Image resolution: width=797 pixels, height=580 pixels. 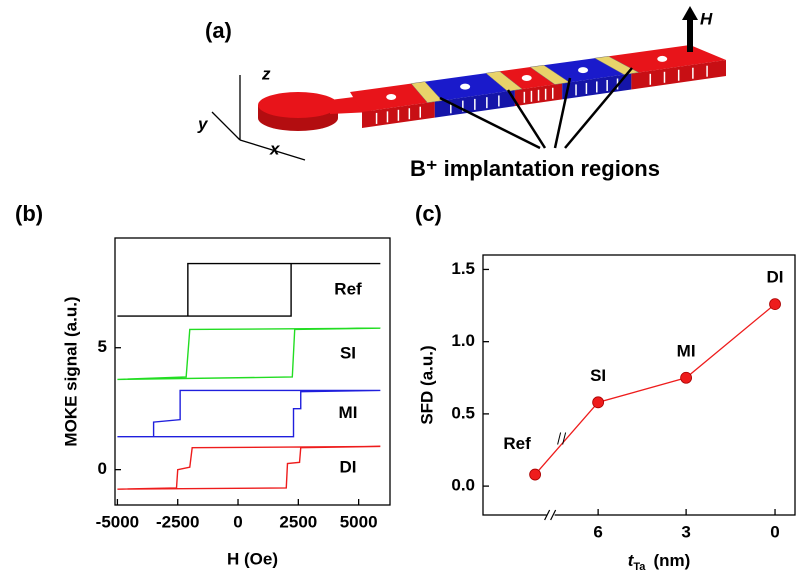 What do you see at coordinates (685, 531) in the screenshot?
I see `x-tick-label: 3` at bounding box center [685, 531].